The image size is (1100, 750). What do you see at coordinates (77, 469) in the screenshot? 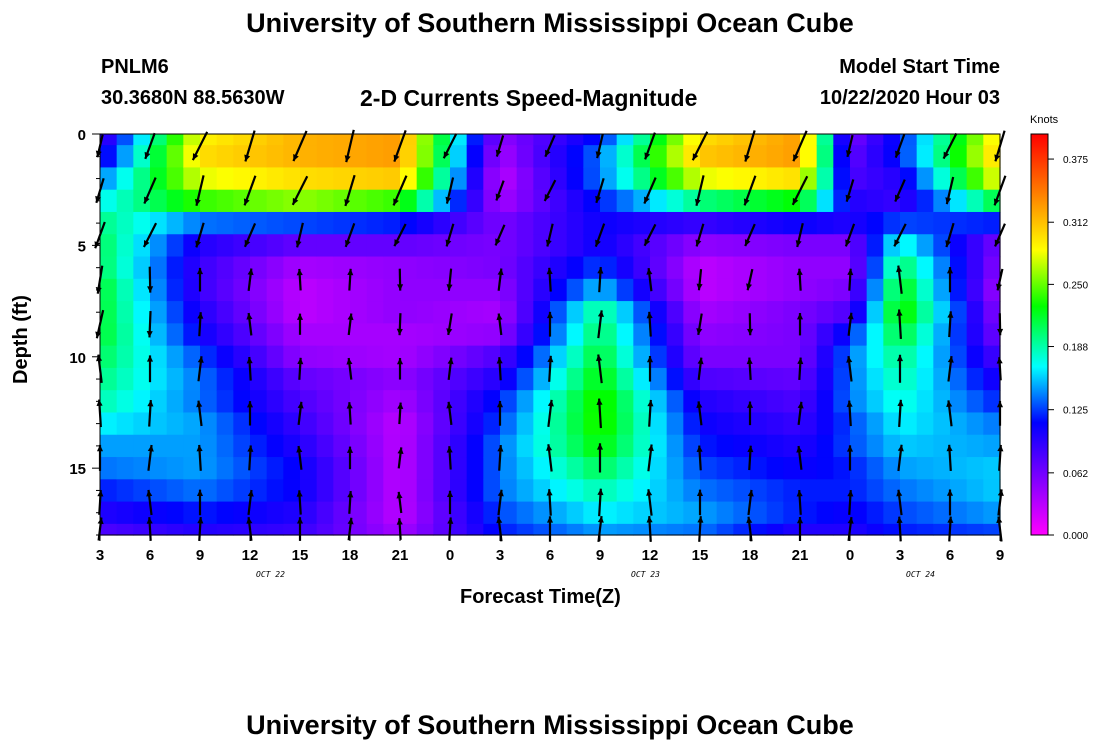
I see `y-tick-label: 15` at bounding box center [77, 469].